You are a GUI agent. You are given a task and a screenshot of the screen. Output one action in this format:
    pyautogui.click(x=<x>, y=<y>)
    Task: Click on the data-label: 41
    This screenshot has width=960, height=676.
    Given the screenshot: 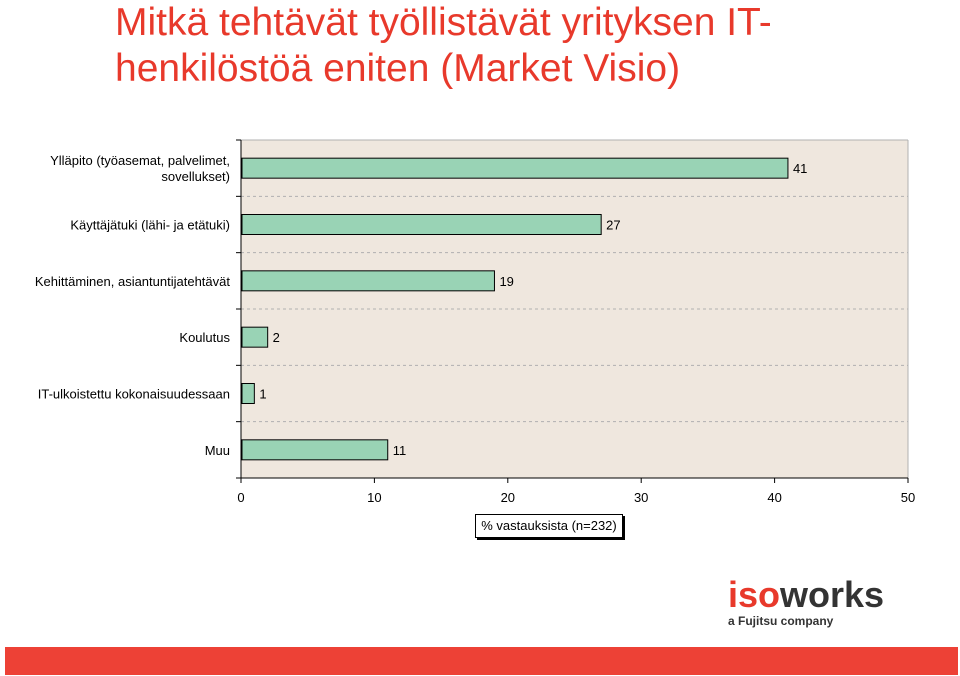 What is the action you would take?
    pyautogui.click(x=800, y=168)
    